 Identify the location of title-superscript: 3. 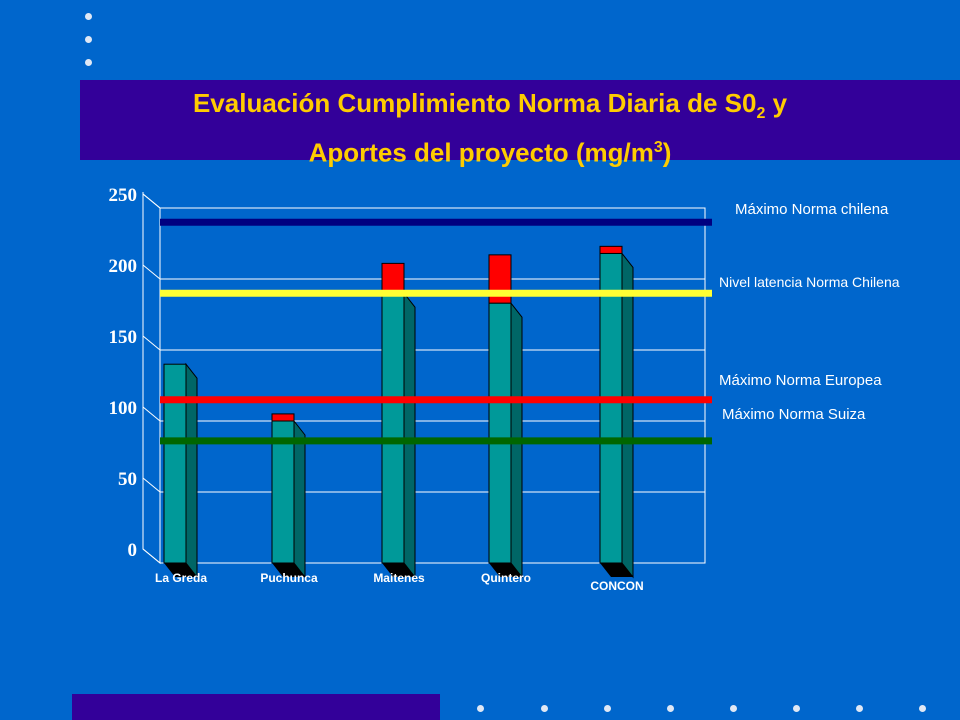
(658, 148).